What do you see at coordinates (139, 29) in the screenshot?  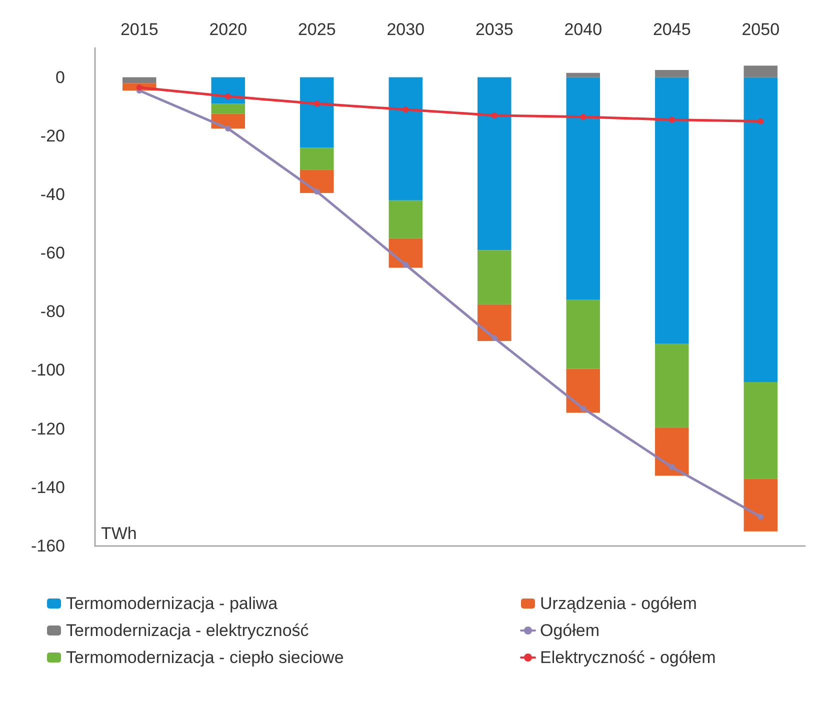 I see `x-tick-label: 2015` at bounding box center [139, 29].